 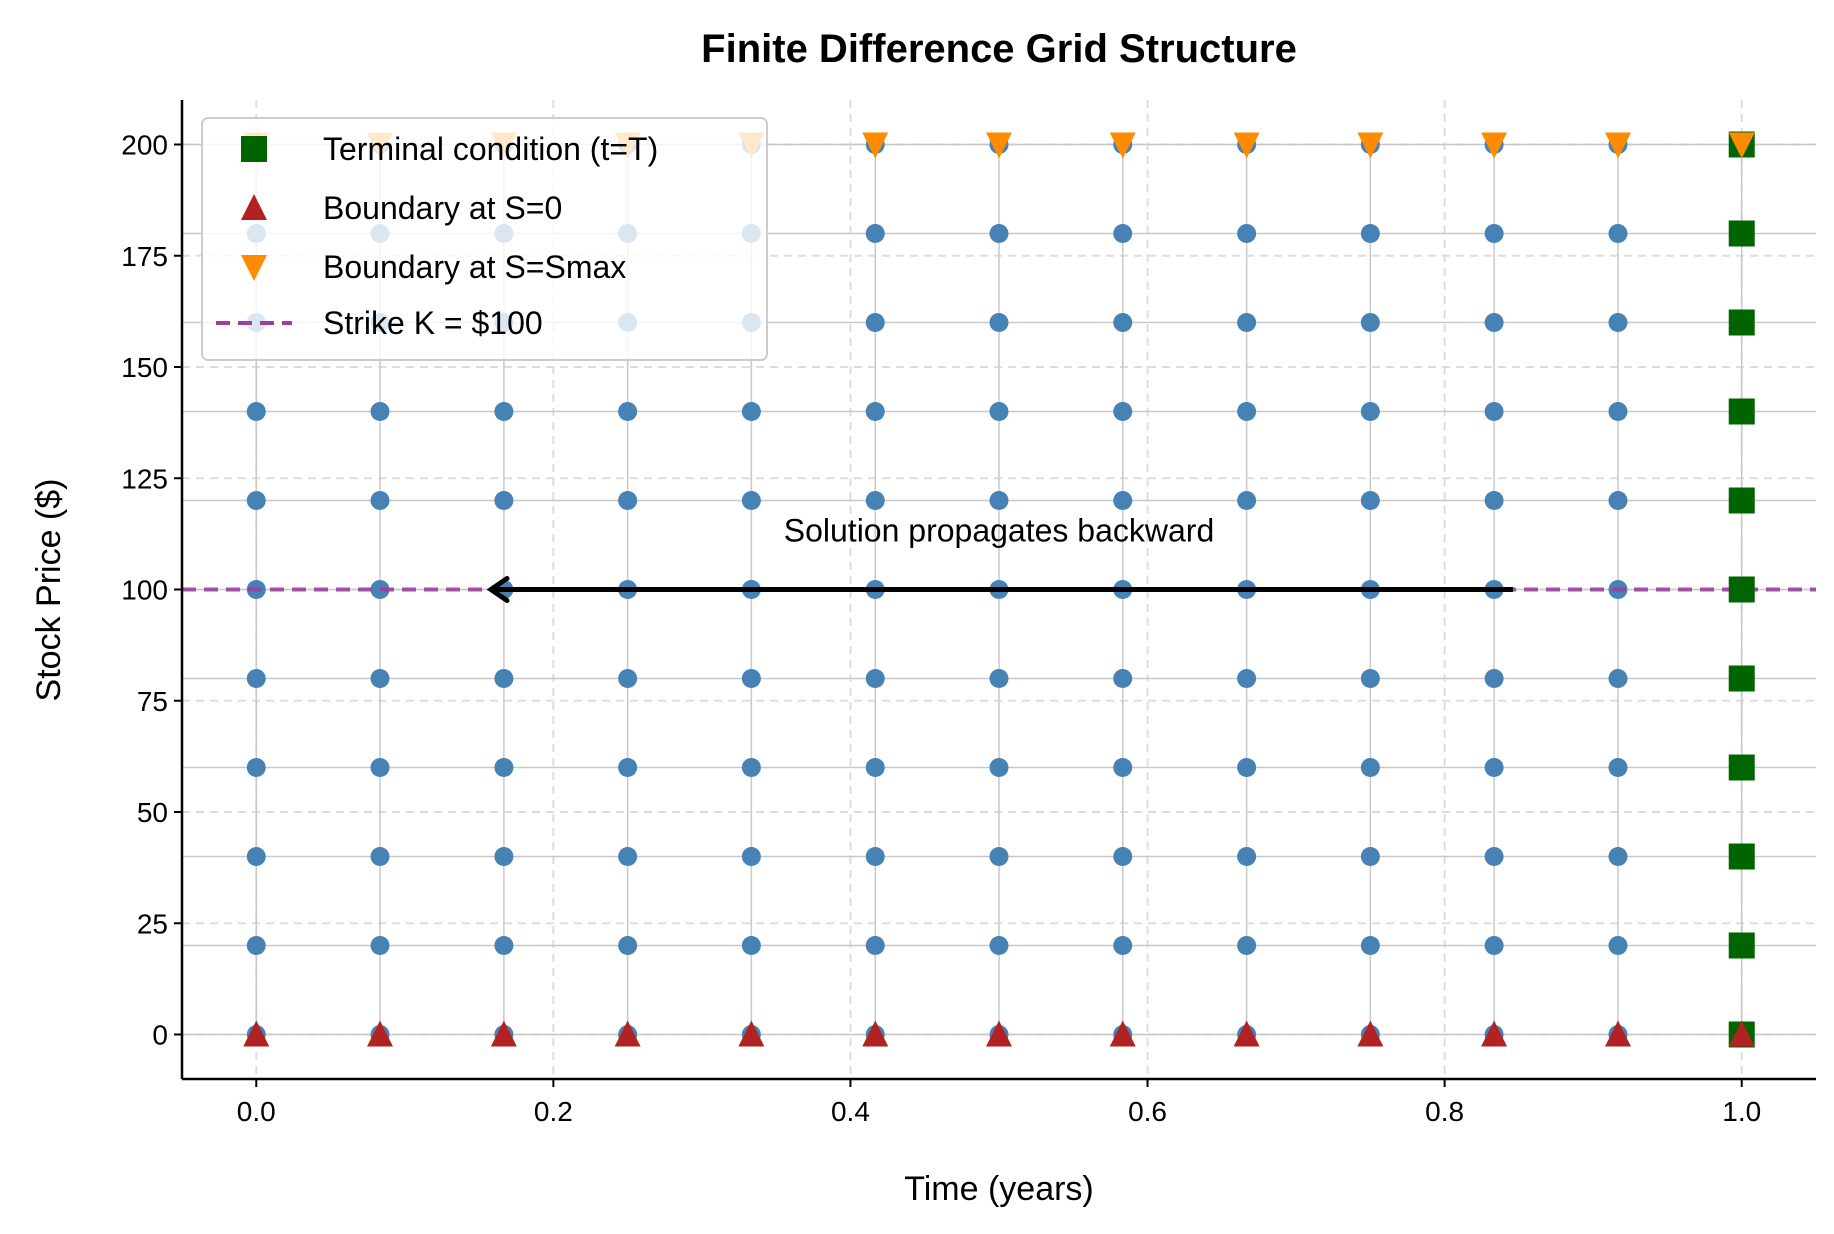 I want to click on legend-boundary-zero-marker, so click(x=254, y=207).